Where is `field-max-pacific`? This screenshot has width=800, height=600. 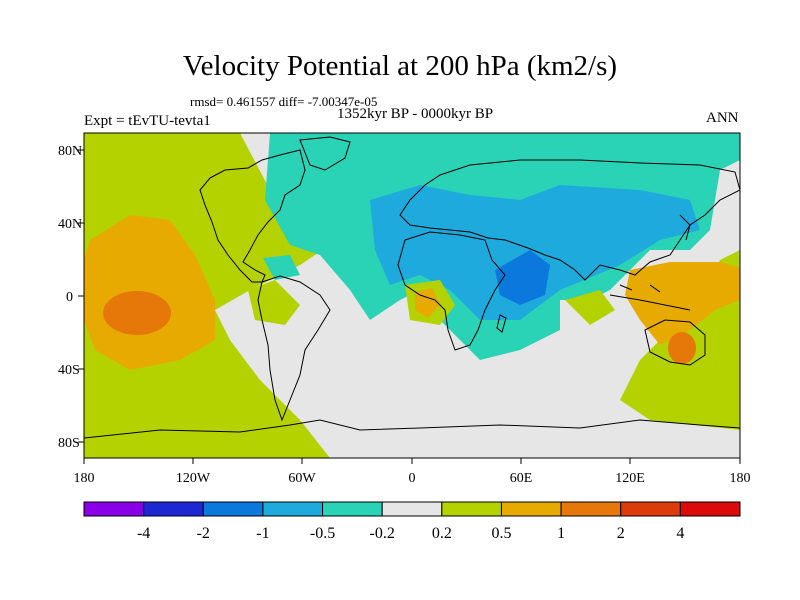
field-max-pacific is located at coordinates (137, 313).